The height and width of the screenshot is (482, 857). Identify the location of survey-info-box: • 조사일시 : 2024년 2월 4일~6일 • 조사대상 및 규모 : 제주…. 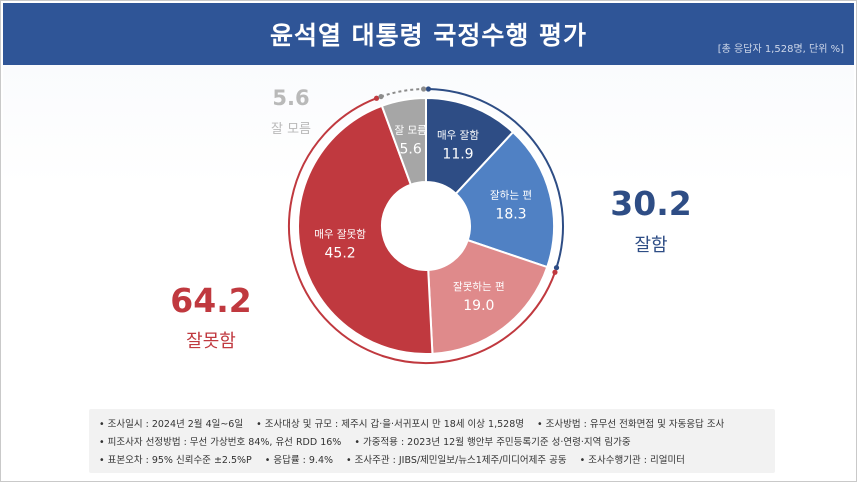
(432, 441).